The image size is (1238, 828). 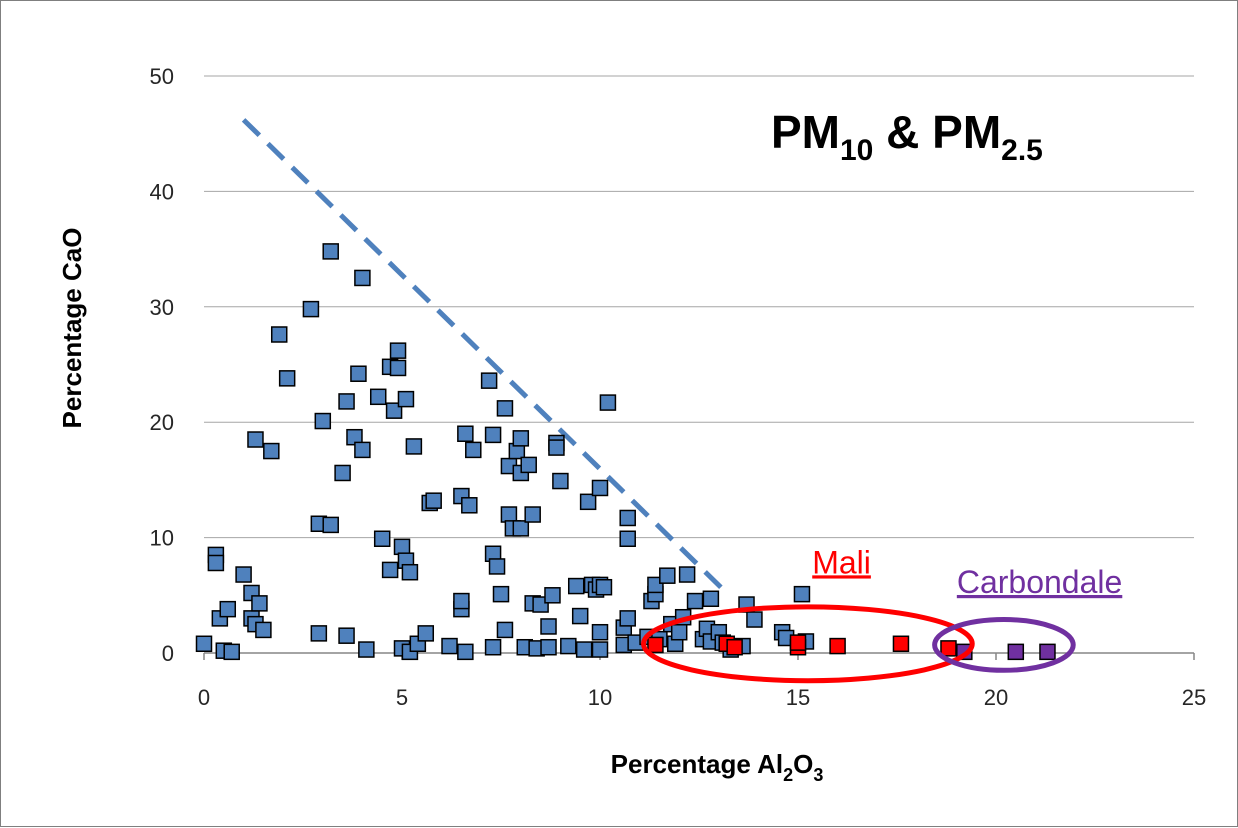 I want to click on x-axis-title: Percentage Al2O3, so click(x=717, y=767).